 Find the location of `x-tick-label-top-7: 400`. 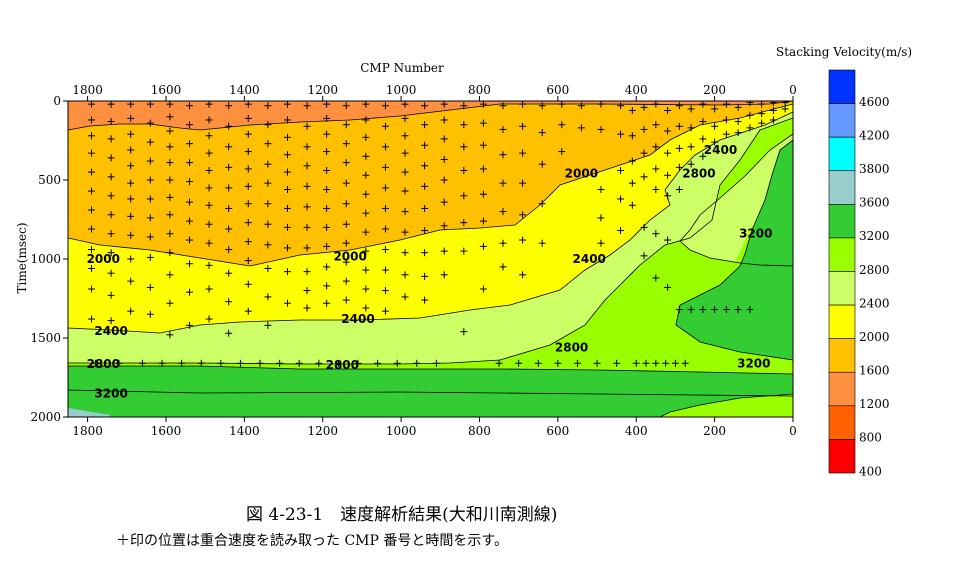

x-tick-label-top-7: 400 is located at coordinates (636, 90).